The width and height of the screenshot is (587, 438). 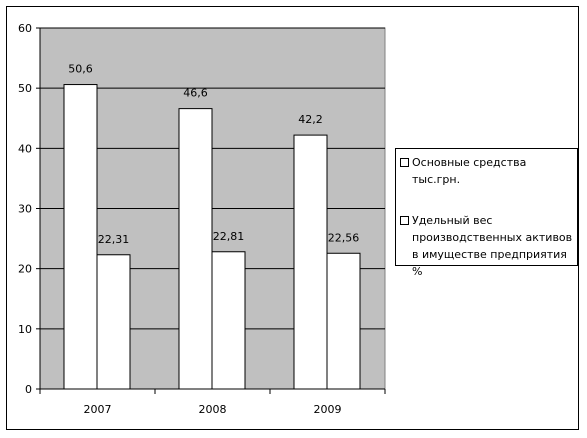 I want to click on data-label: 50,6, so click(x=80, y=69).